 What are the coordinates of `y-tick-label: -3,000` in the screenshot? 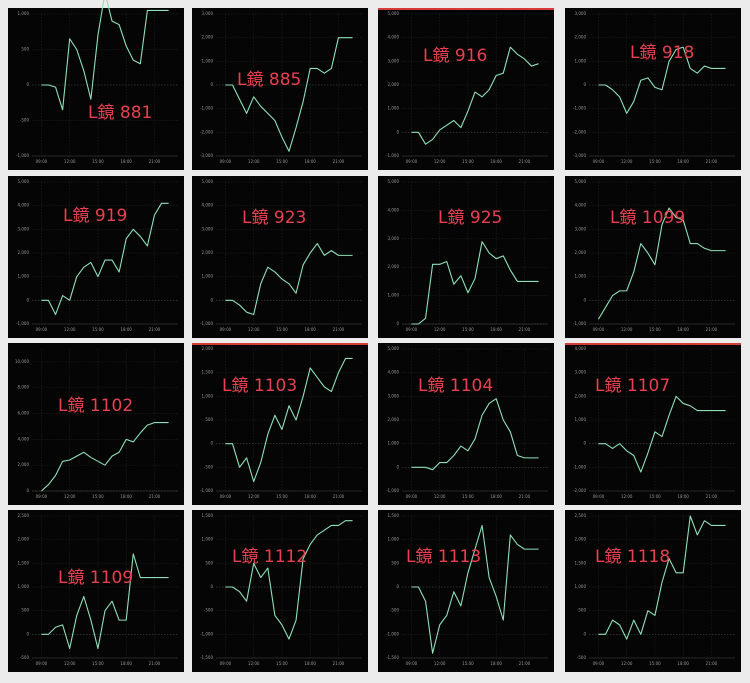 It's located at (579, 155).